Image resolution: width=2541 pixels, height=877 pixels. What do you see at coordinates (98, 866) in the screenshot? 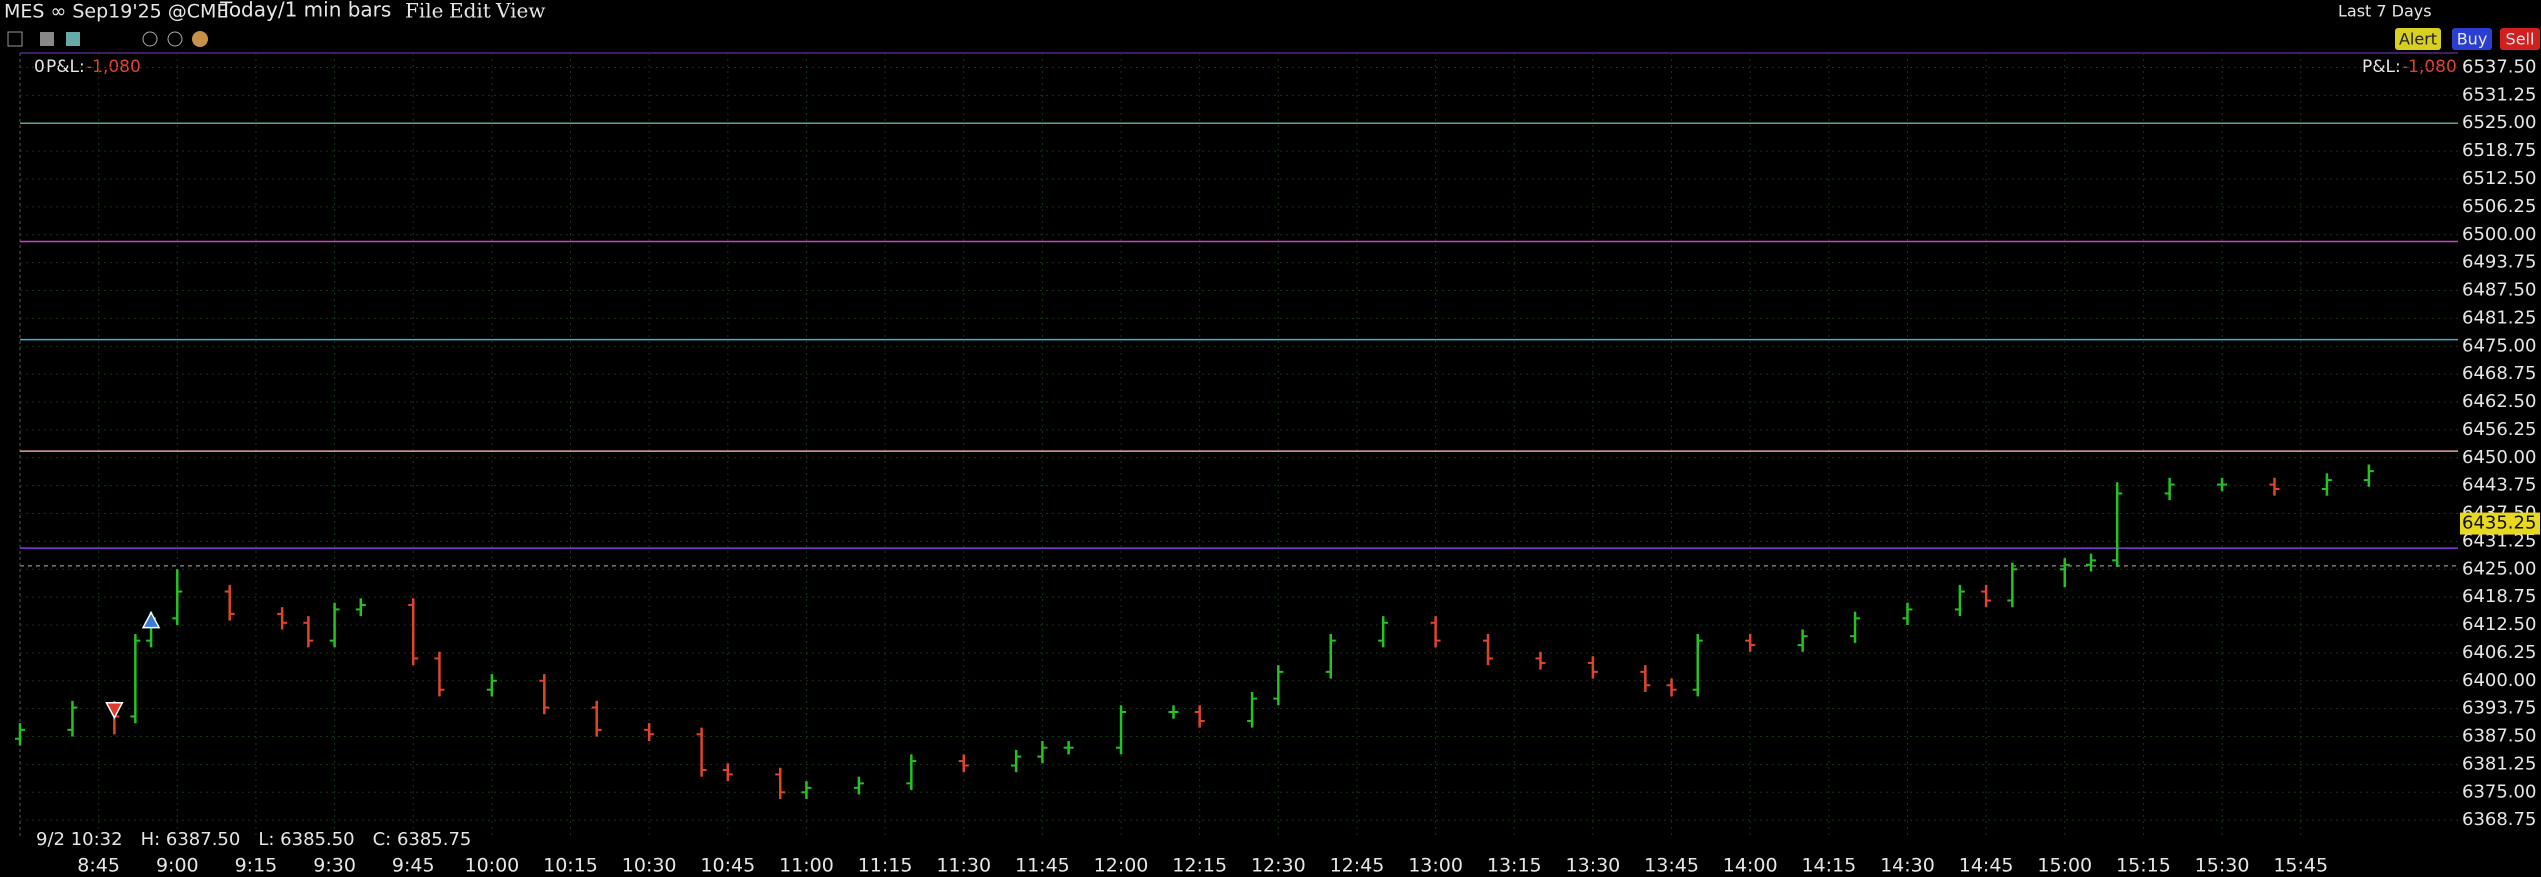
I see `x-tick-label: 8:45` at bounding box center [98, 866].